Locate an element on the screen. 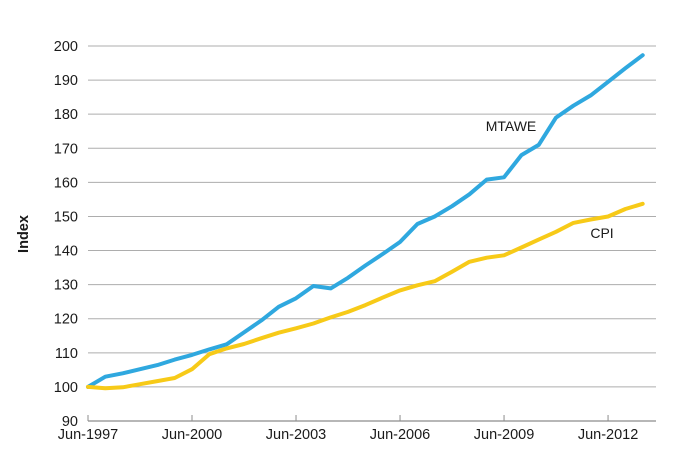  y-tick-label-190: 190 is located at coordinates (66, 81).